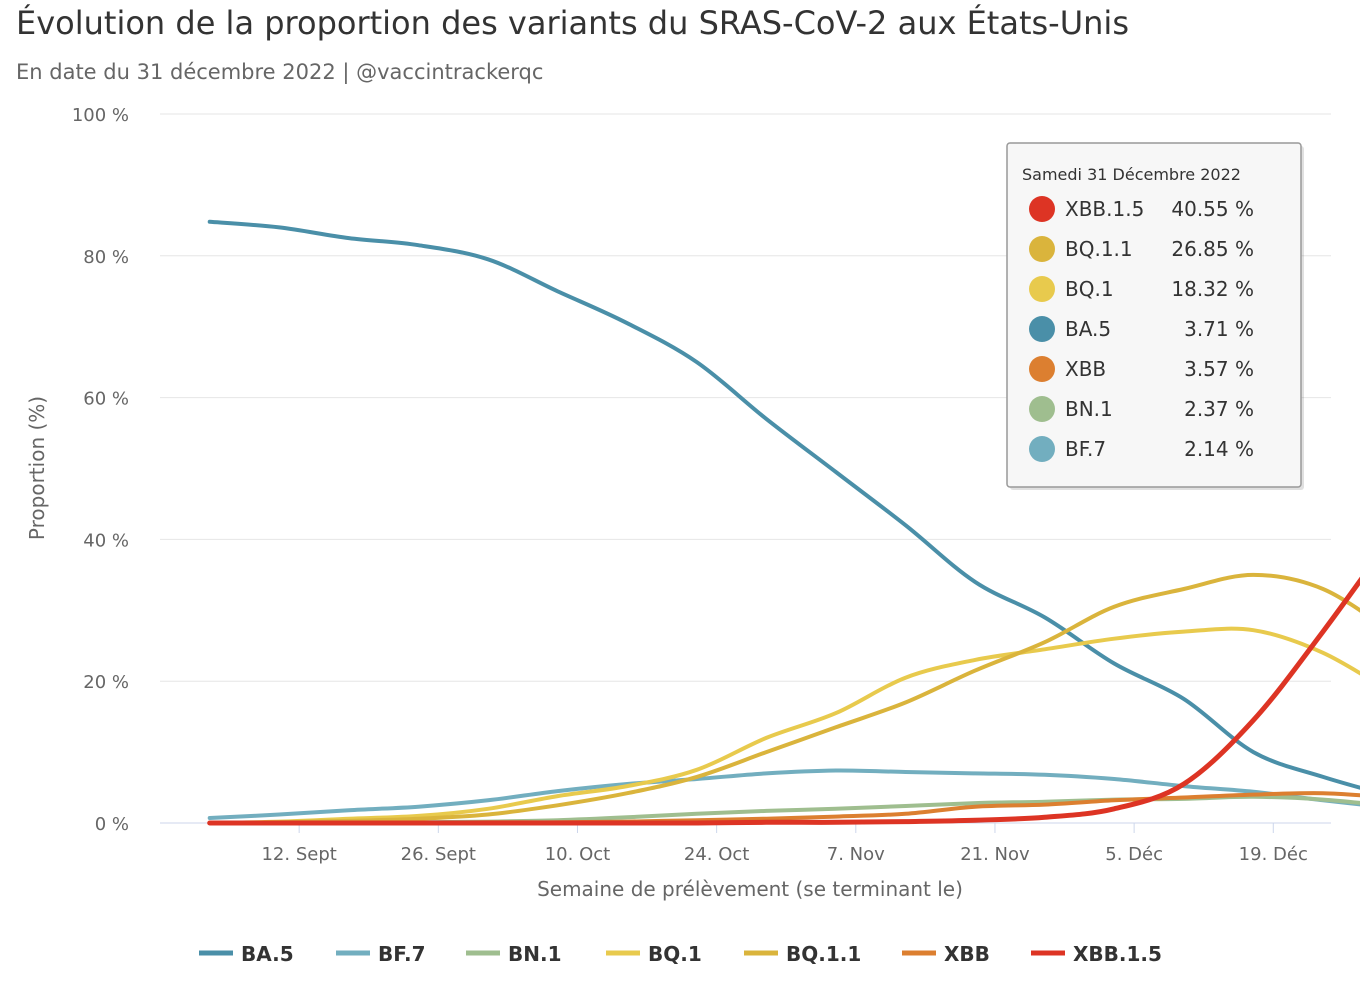 The height and width of the screenshot is (988, 1360). Describe the element at coordinates (577, 854) in the screenshot. I see `x-tick-label: 10. Oct` at that location.